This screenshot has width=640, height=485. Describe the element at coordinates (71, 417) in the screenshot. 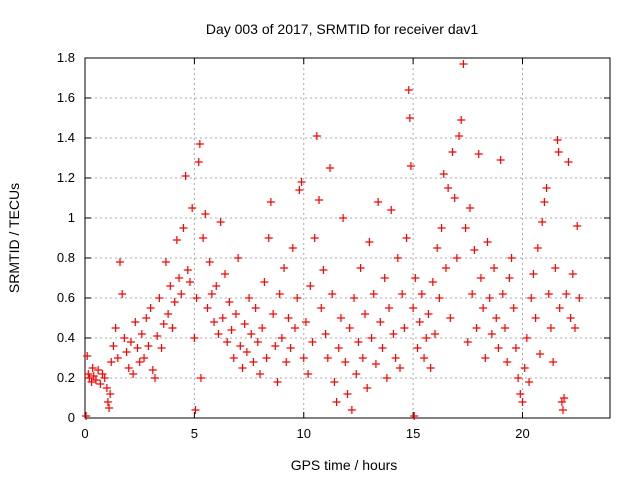

I see `y-tick-label: 0` at that location.